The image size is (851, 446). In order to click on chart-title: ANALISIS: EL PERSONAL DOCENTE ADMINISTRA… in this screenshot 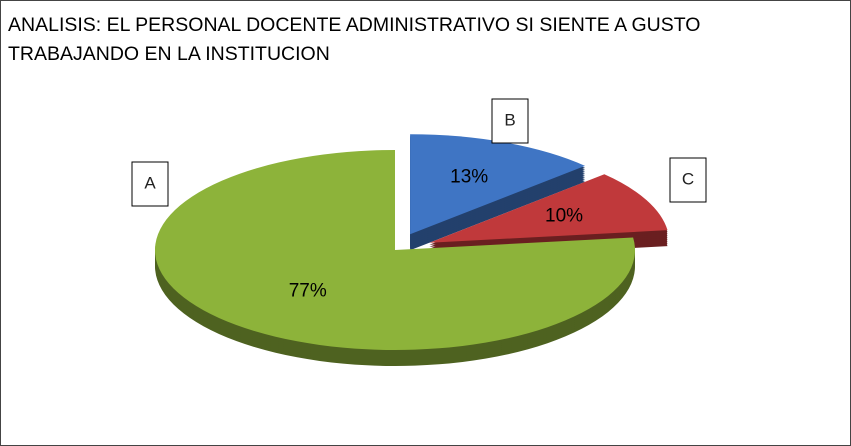, I will do `click(354, 39)`.